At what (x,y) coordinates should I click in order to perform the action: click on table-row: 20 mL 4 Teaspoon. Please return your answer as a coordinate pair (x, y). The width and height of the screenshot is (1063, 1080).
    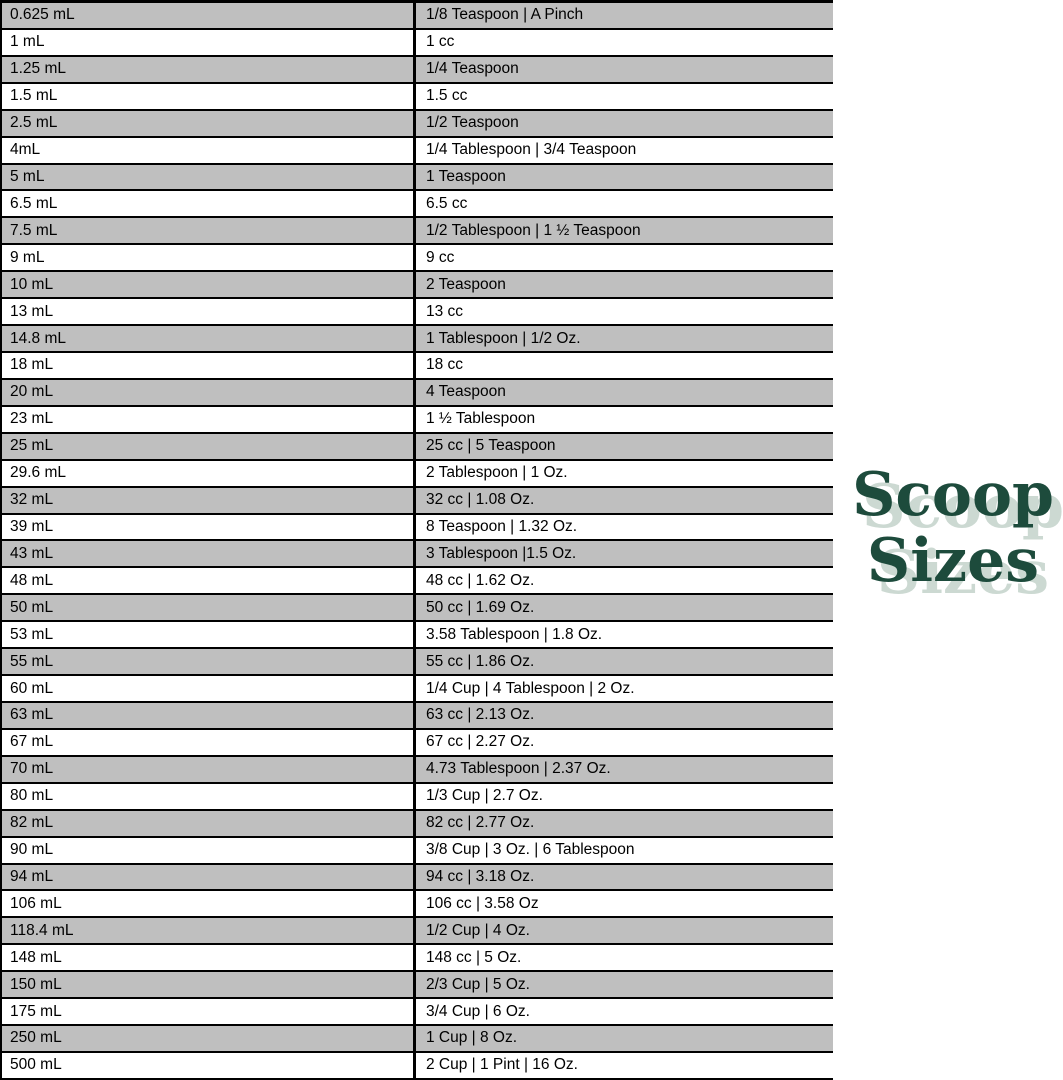
    Looking at the image, I should click on (417, 393).